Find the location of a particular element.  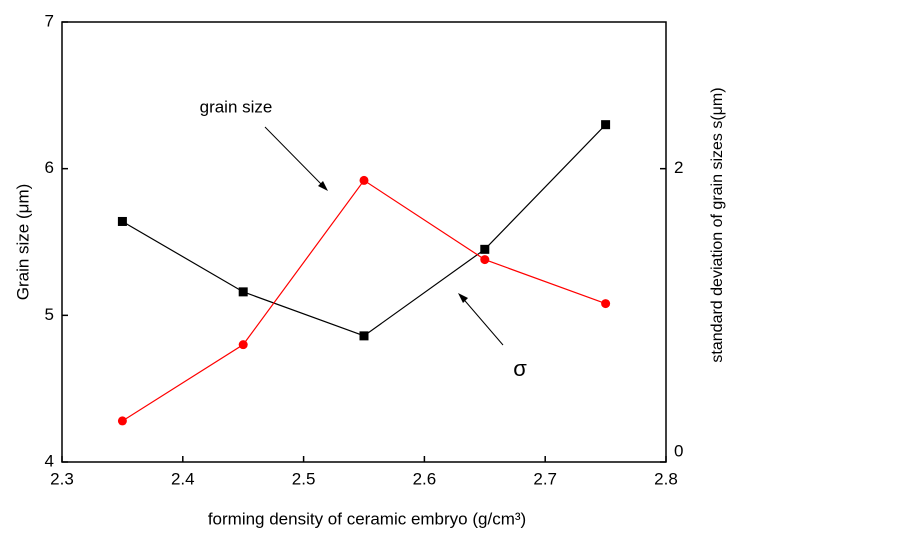

annotation: σ is located at coordinates (520, 368).